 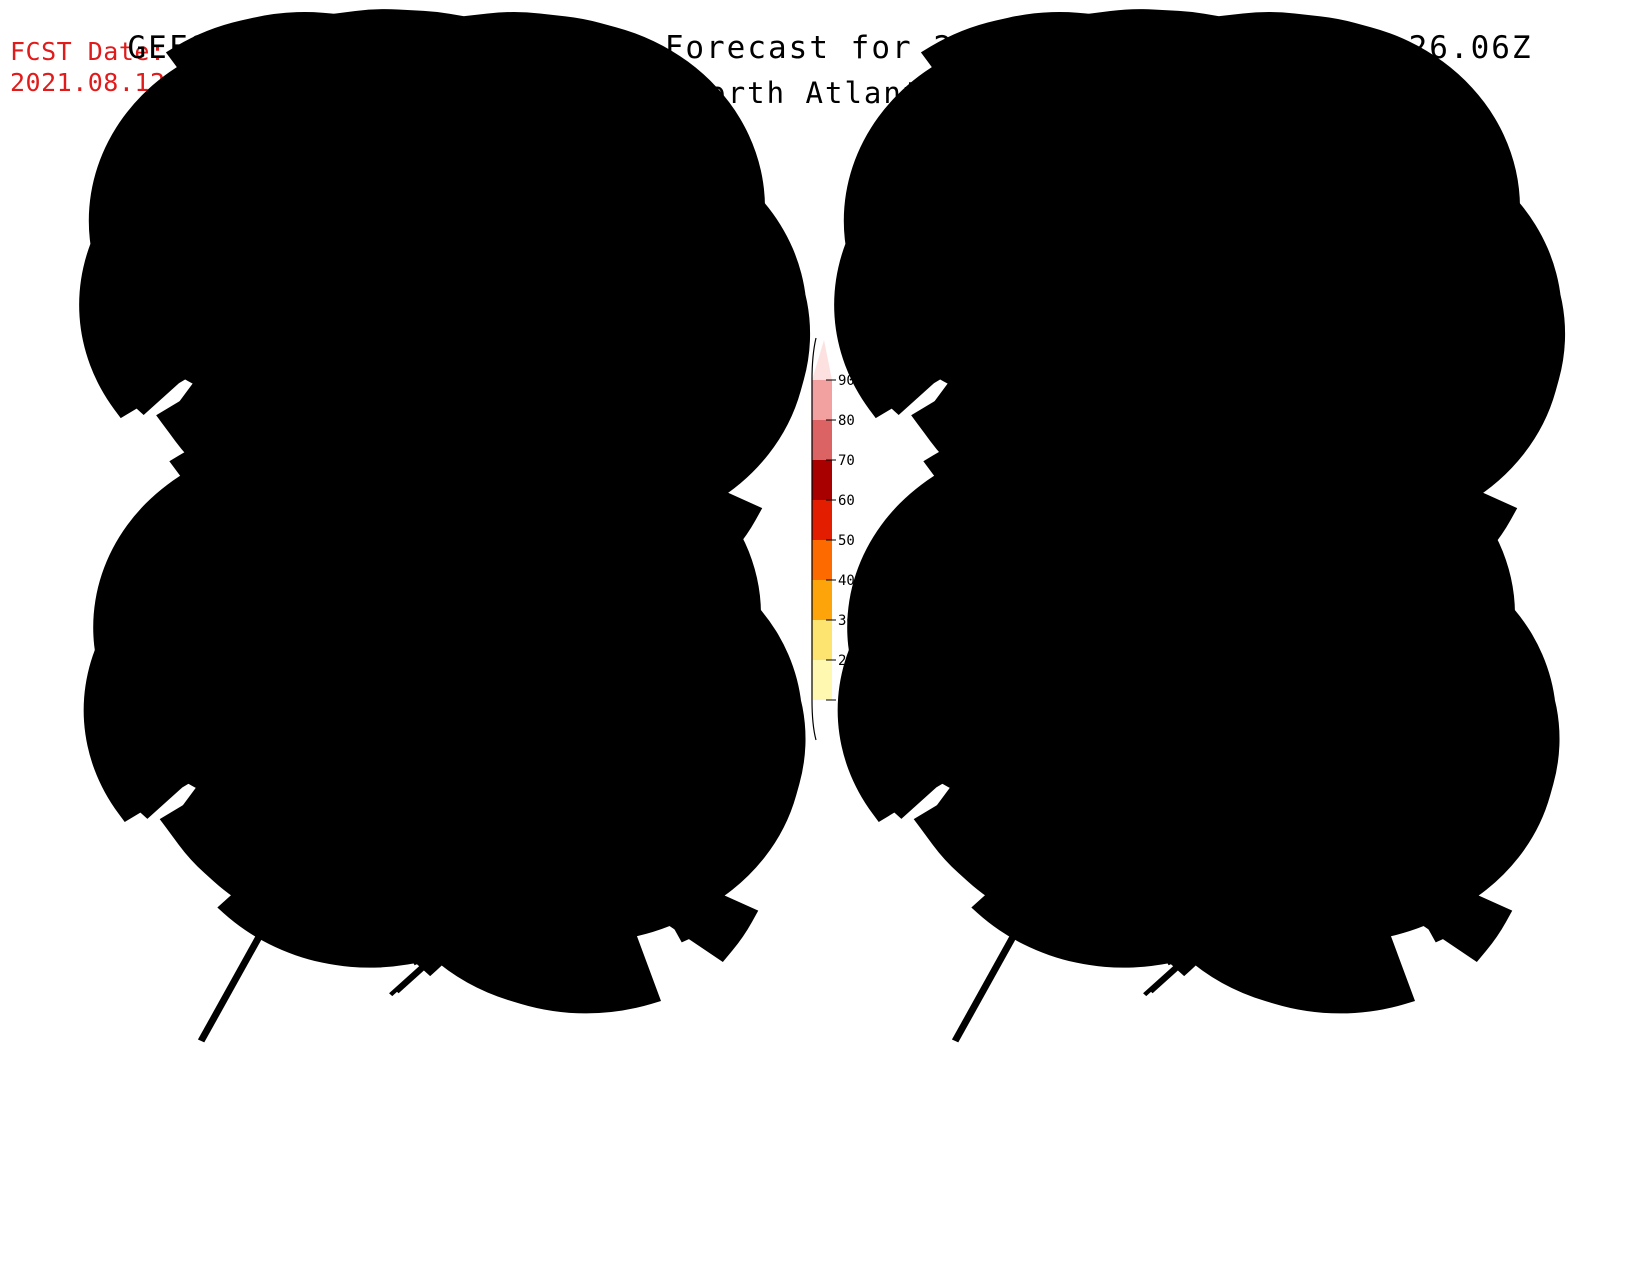 I want to click on forecast-date-value: 2021.08.12, so click(x=88, y=82).